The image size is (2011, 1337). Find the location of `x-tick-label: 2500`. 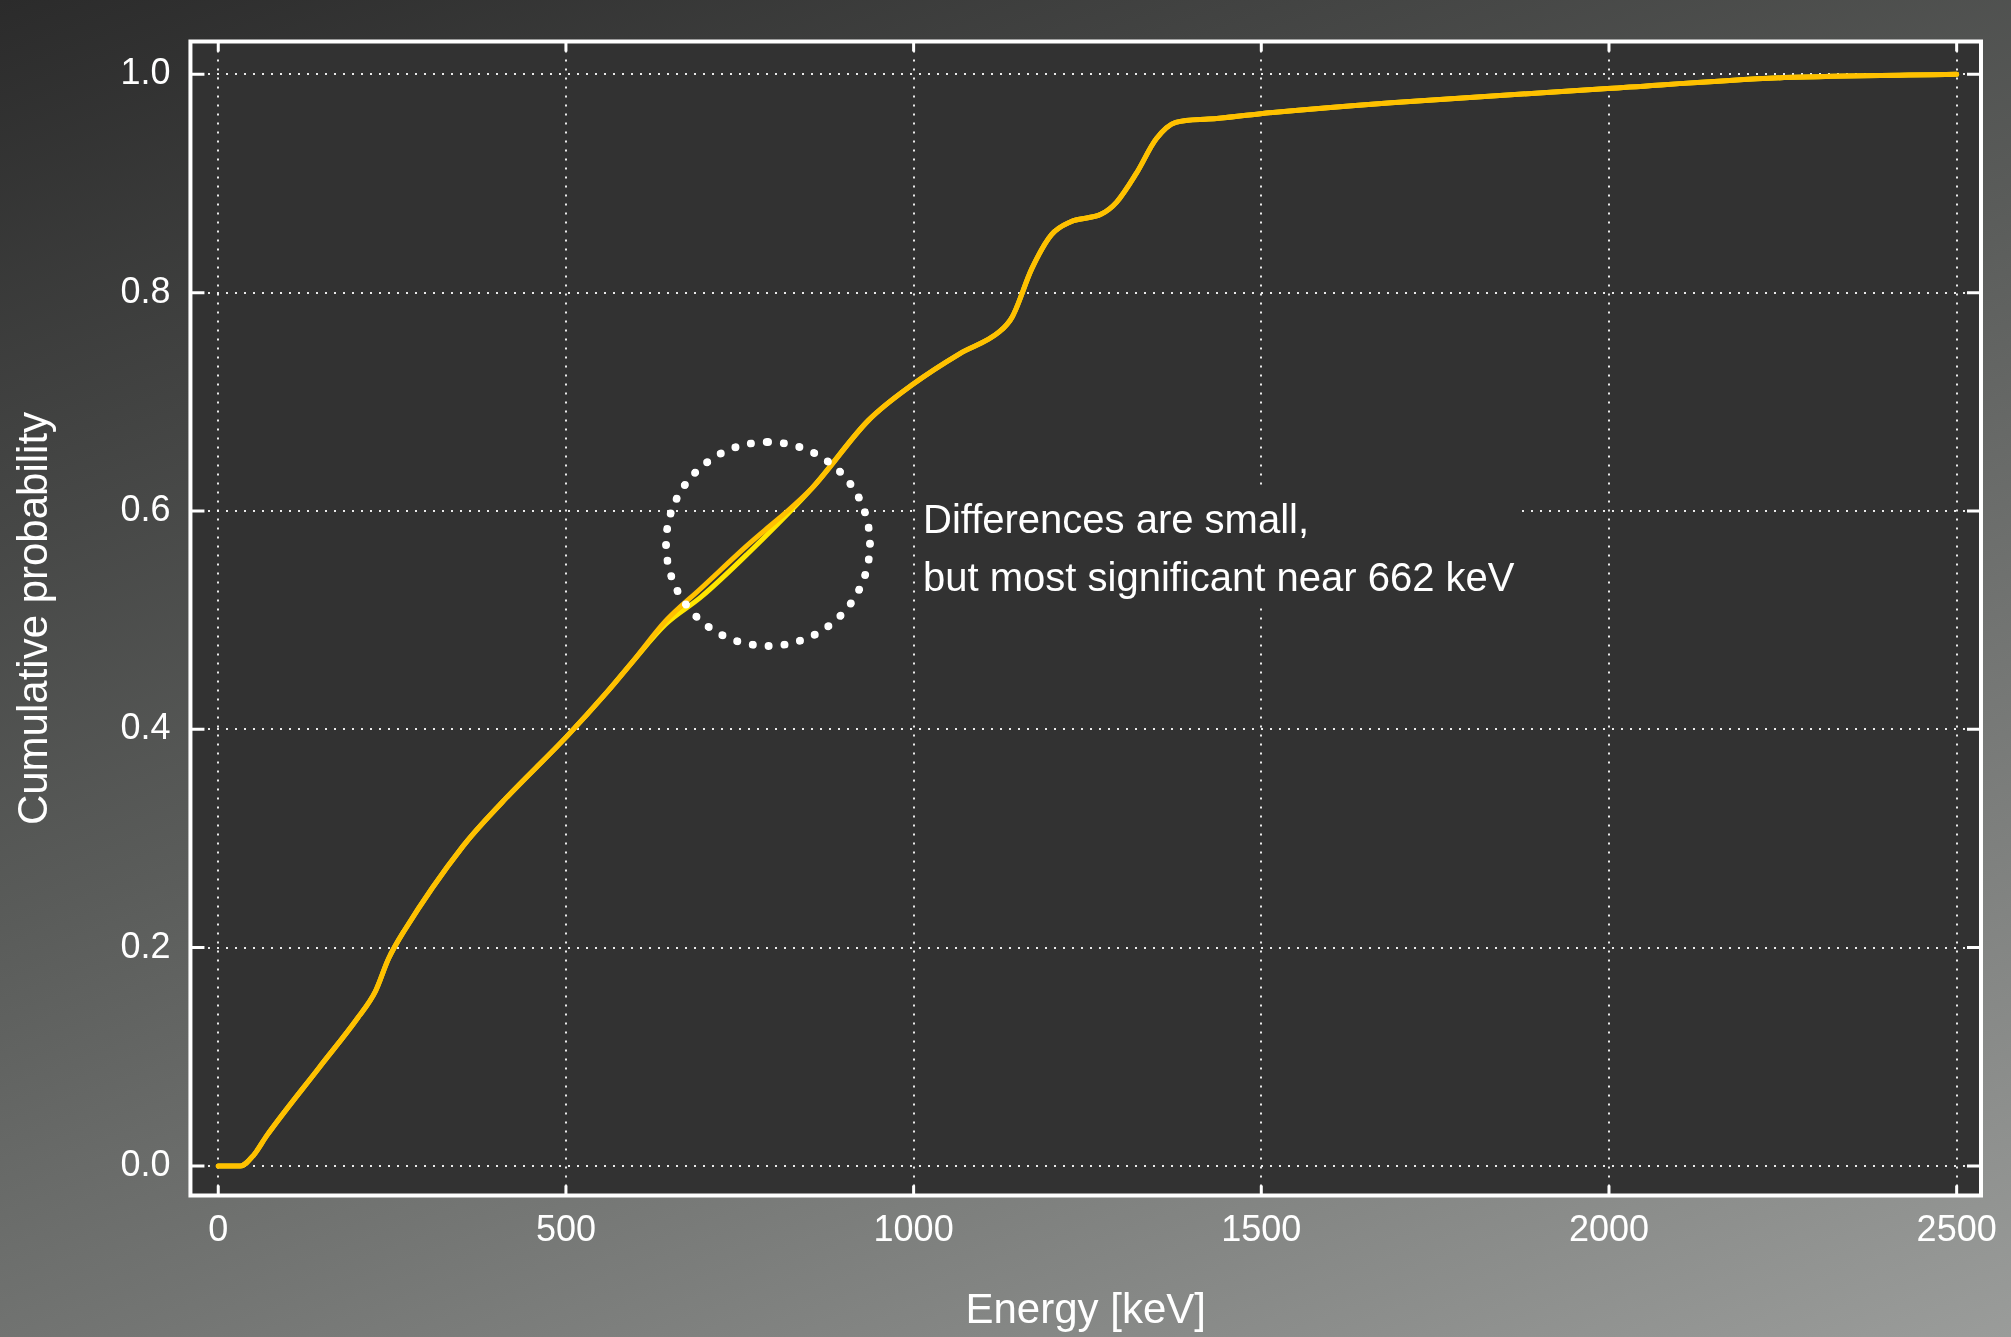

x-tick-label: 2500 is located at coordinates (1956, 1228).